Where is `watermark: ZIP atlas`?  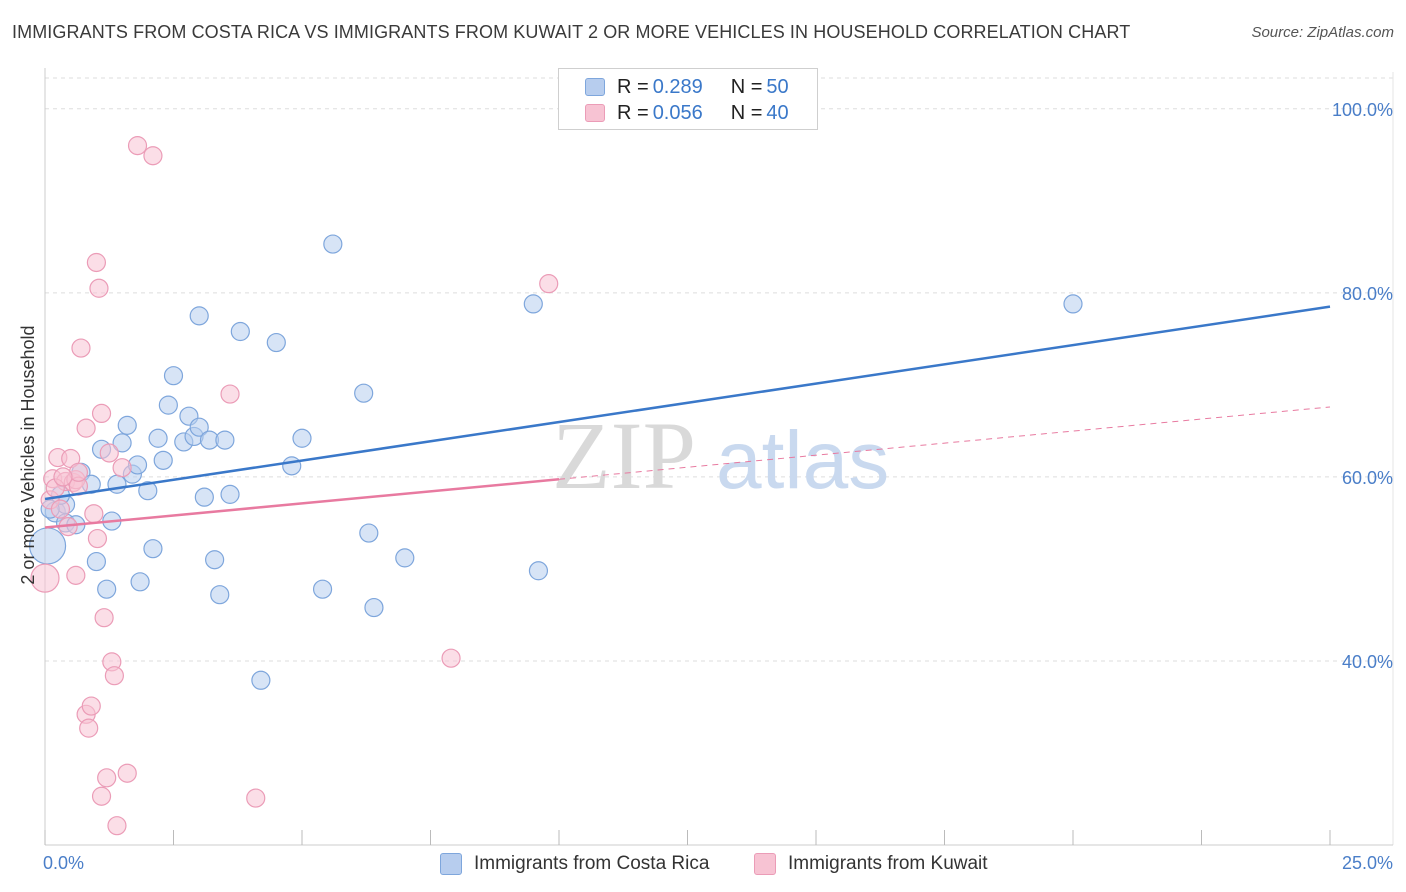 watermark: ZIP atlas is located at coordinates (720, 455).